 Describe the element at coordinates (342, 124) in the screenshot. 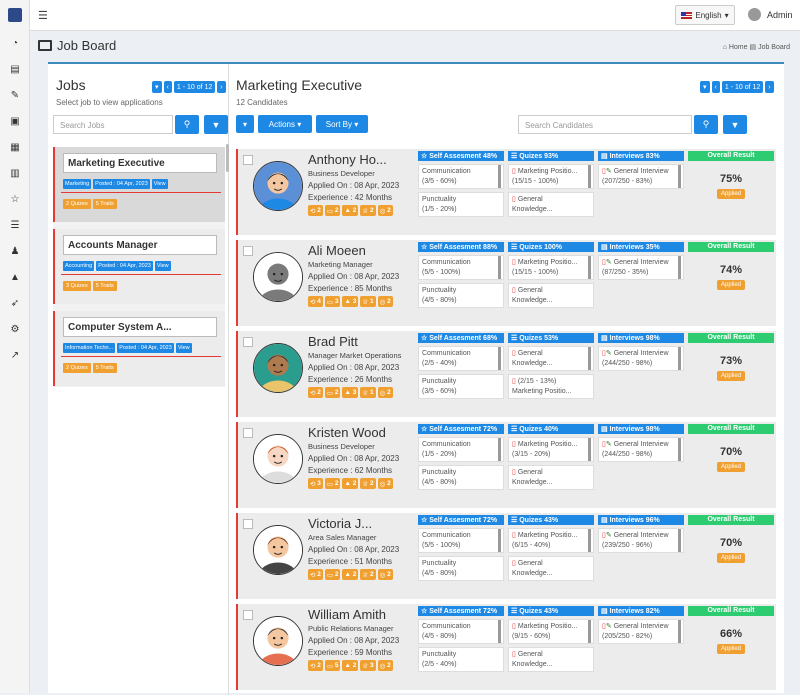

I see `sort-by-dropdown: Sort By ▾` at that location.